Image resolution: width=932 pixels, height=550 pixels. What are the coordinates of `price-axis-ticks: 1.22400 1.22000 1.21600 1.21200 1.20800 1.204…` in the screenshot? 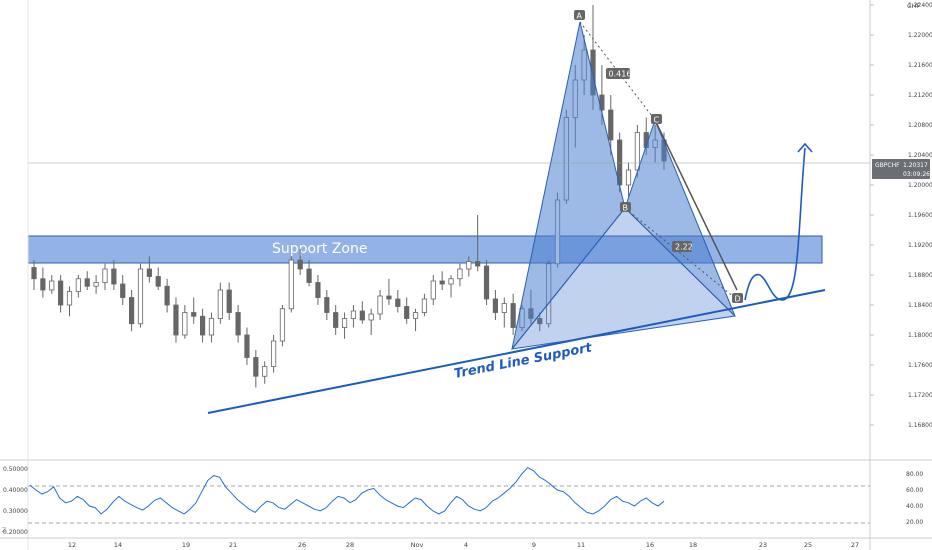 It's located at (901, 215).